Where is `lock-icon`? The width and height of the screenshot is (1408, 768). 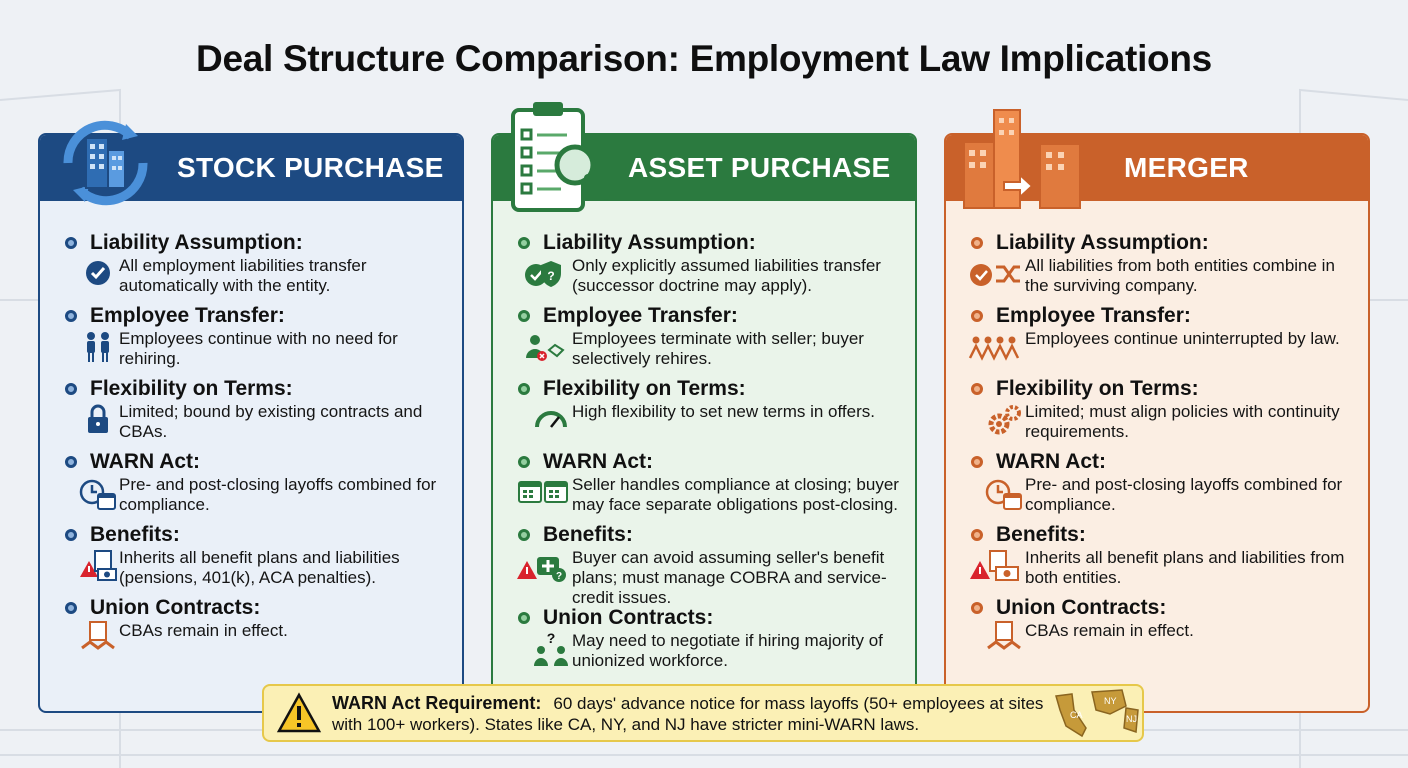 lock-icon is located at coordinates (98, 418).